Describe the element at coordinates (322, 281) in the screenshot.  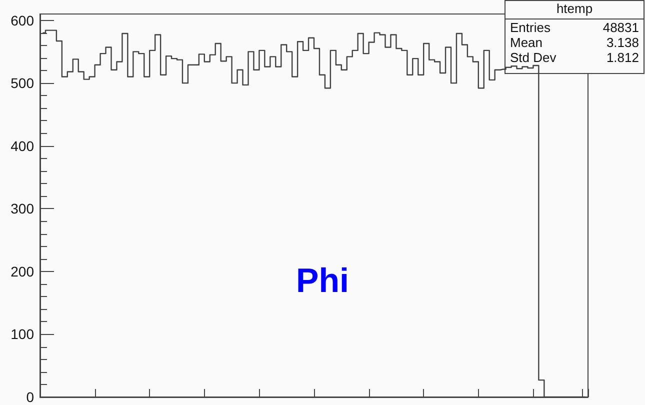
I see `text: Phi` at that location.